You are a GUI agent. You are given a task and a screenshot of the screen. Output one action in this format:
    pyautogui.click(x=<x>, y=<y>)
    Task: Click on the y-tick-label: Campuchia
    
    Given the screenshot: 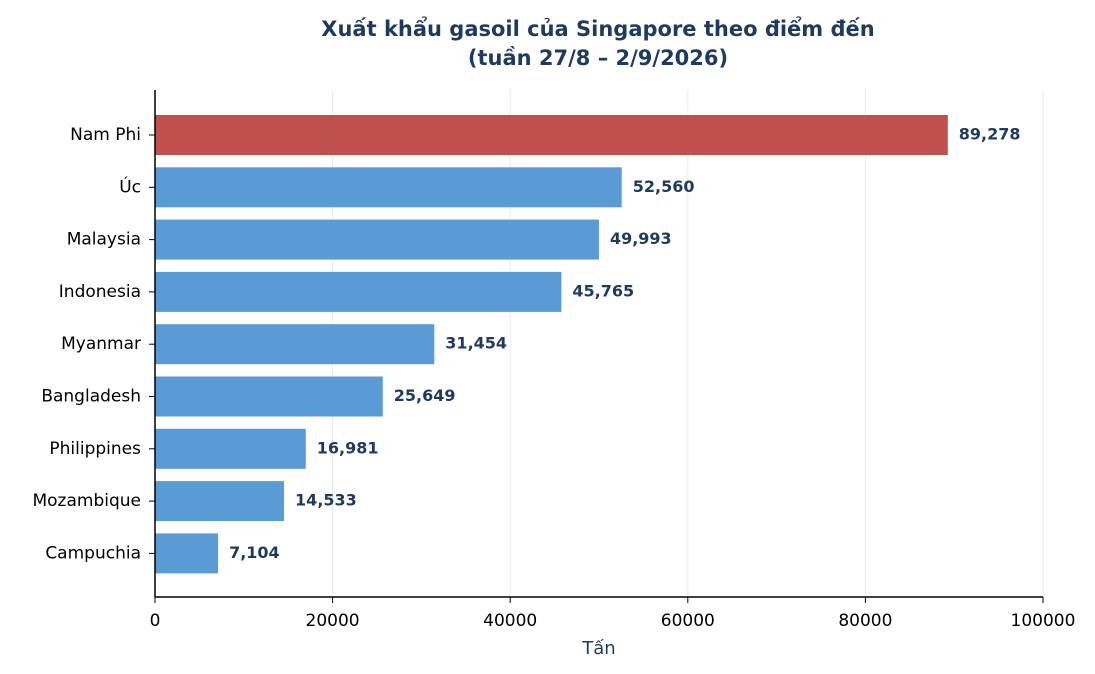 What is the action you would take?
    pyautogui.click(x=93, y=553)
    